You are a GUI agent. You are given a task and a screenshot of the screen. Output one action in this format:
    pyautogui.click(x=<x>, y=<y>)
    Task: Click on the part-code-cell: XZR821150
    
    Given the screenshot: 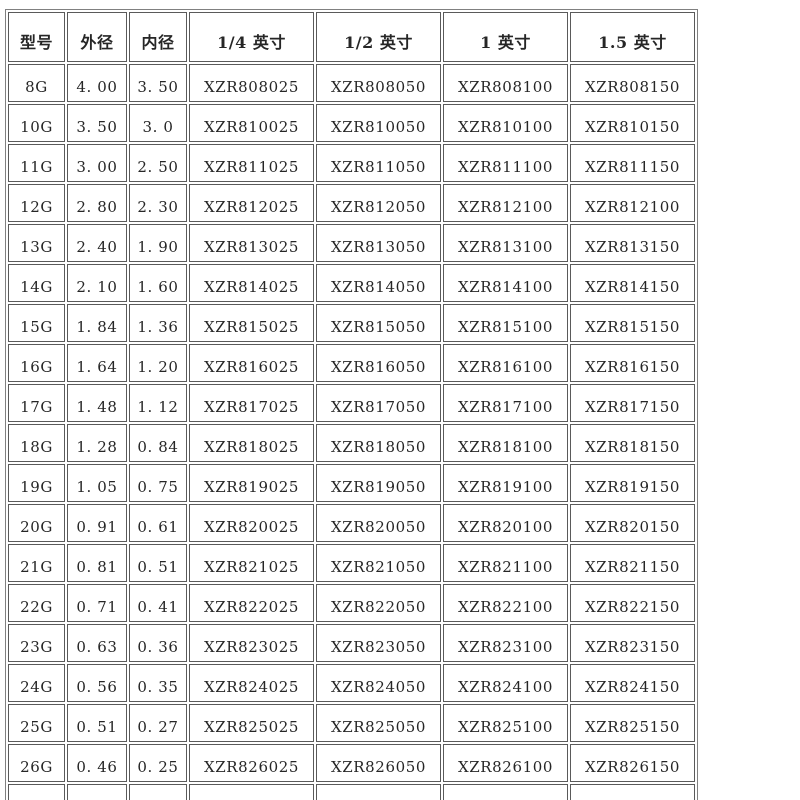 What is the action you would take?
    pyautogui.click(x=632, y=563)
    